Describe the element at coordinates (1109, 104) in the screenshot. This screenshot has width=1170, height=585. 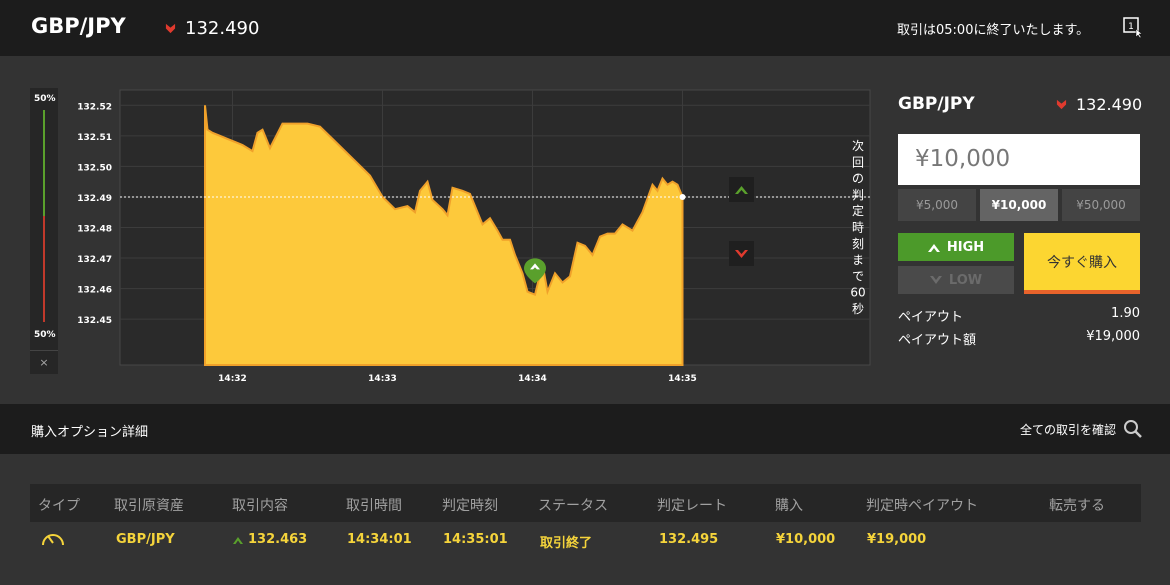
I see `trade-price-value: 132.490` at that location.